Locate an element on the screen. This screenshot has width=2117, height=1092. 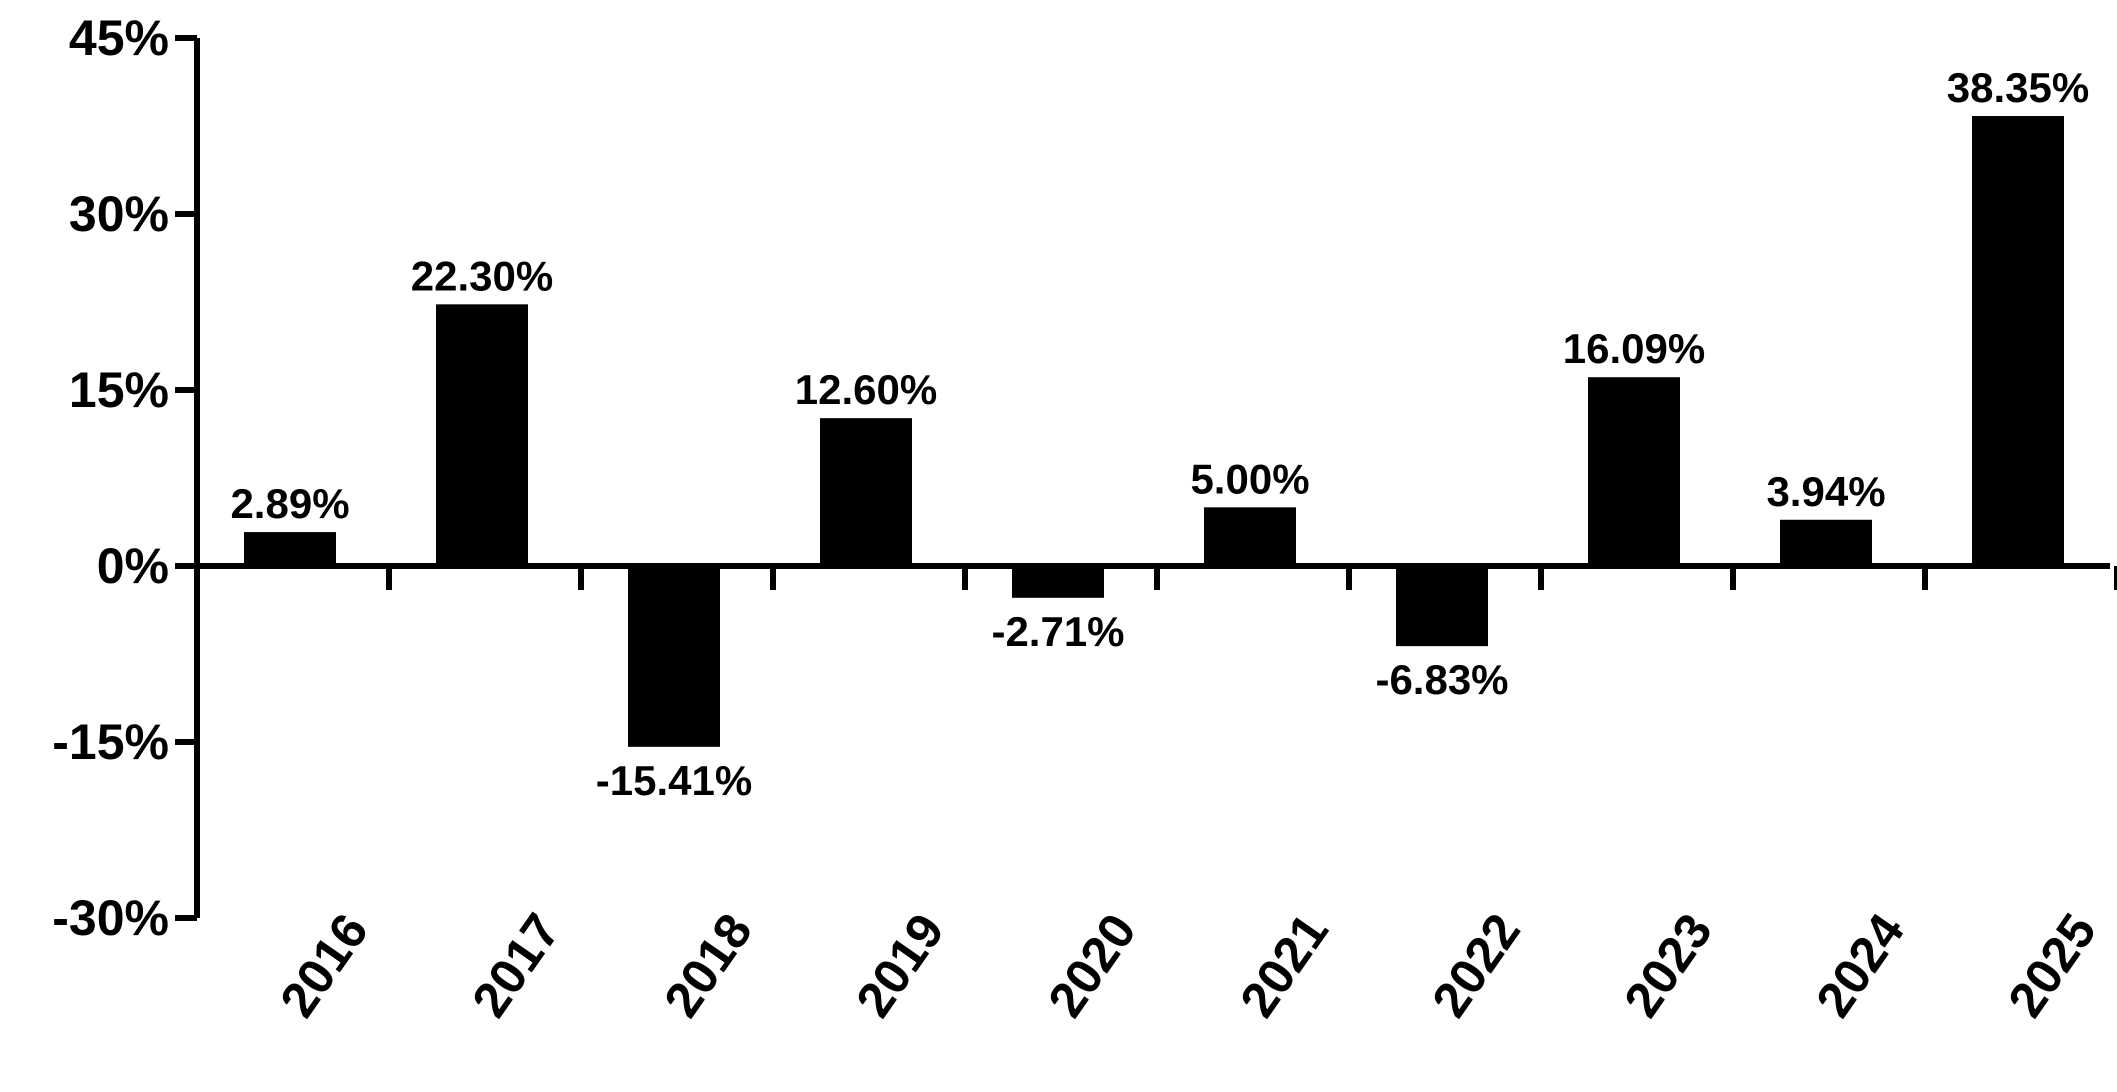
y-tick-label: 0% is located at coordinates (133, 566).